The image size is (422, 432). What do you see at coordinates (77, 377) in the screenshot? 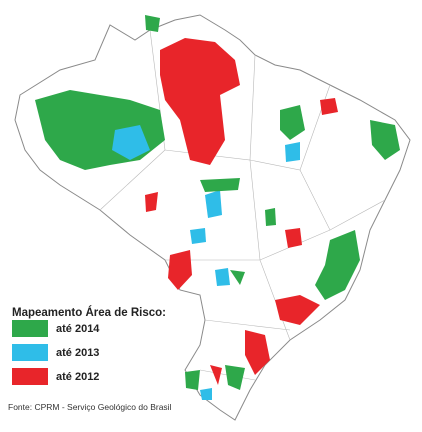
I see `legend-label: até 2012` at bounding box center [77, 377].